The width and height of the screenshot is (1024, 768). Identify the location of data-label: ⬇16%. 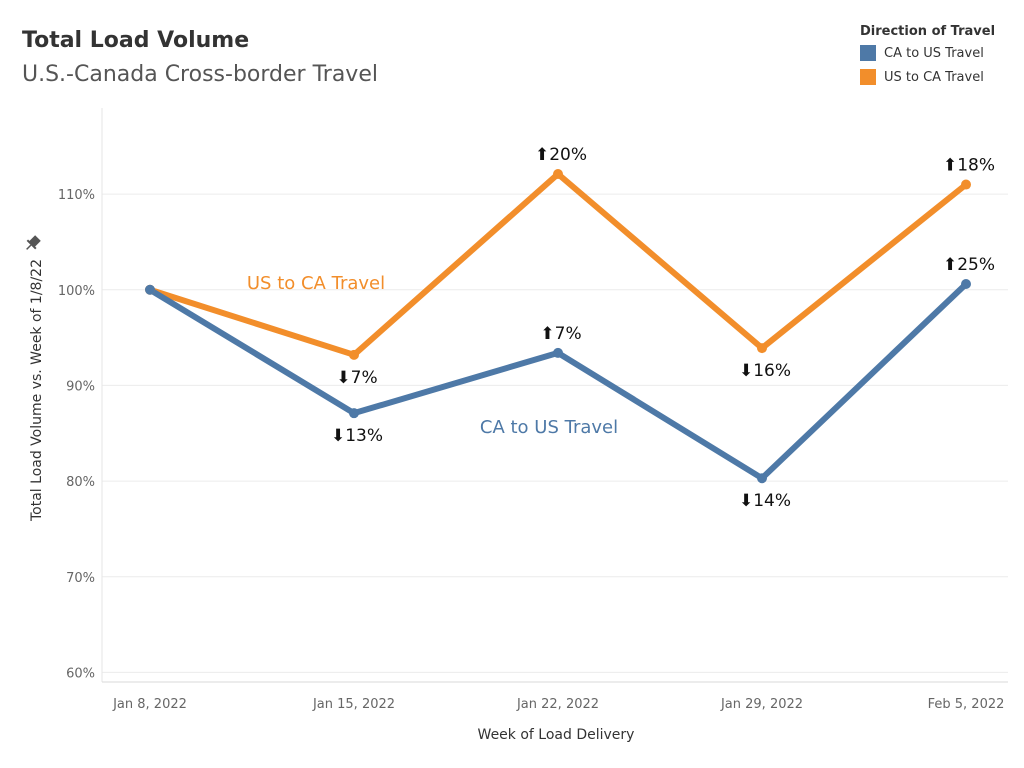
(765, 371).